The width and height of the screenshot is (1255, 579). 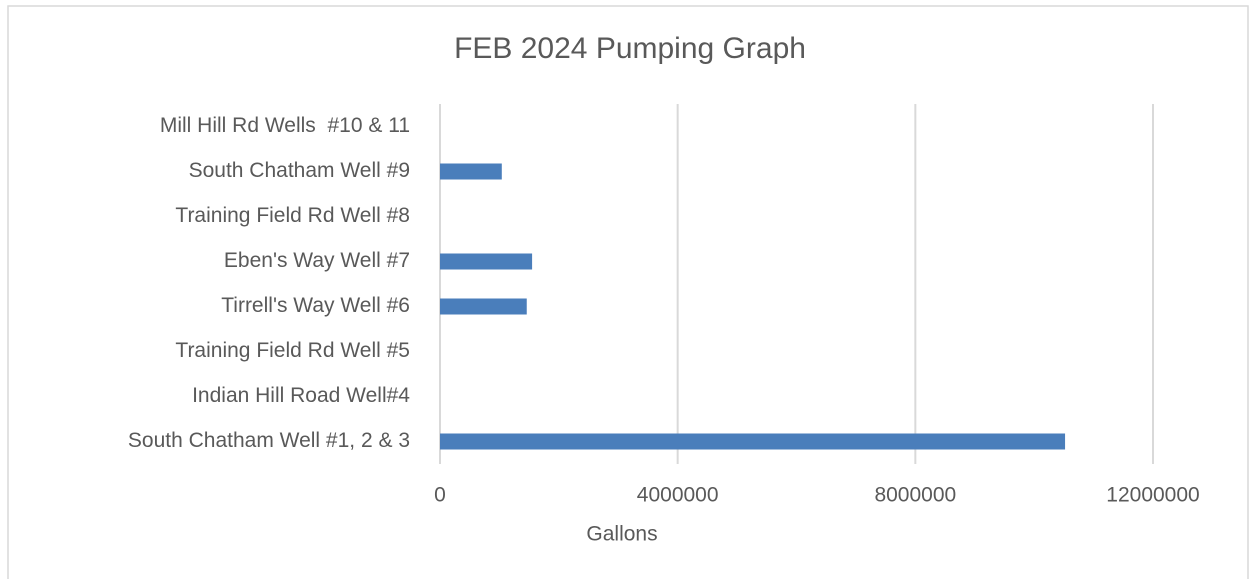 I want to click on y-tick-label: Training Field Rd Well #8, so click(x=292, y=215).